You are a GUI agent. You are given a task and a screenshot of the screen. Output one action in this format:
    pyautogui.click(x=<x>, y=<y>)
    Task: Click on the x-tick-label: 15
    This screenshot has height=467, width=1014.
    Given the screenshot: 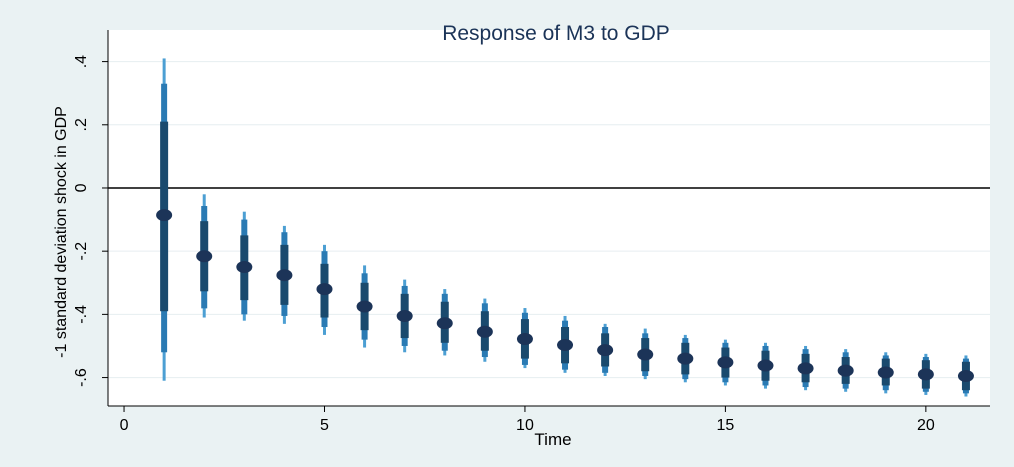 What is the action you would take?
    pyautogui.click(x=726, y=425)
    